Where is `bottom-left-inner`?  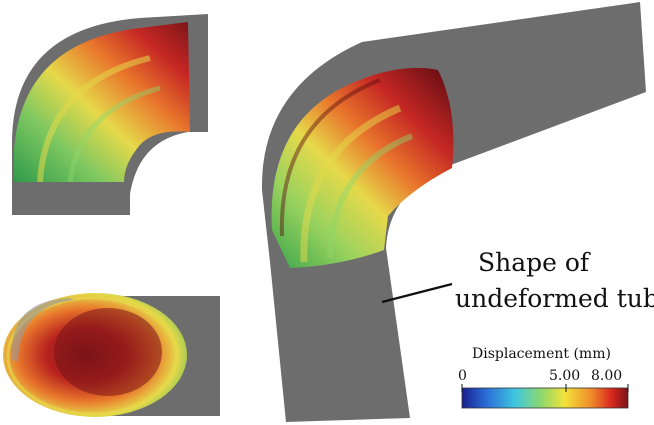
bottom-left-inner is located at coordinates (108, 352).